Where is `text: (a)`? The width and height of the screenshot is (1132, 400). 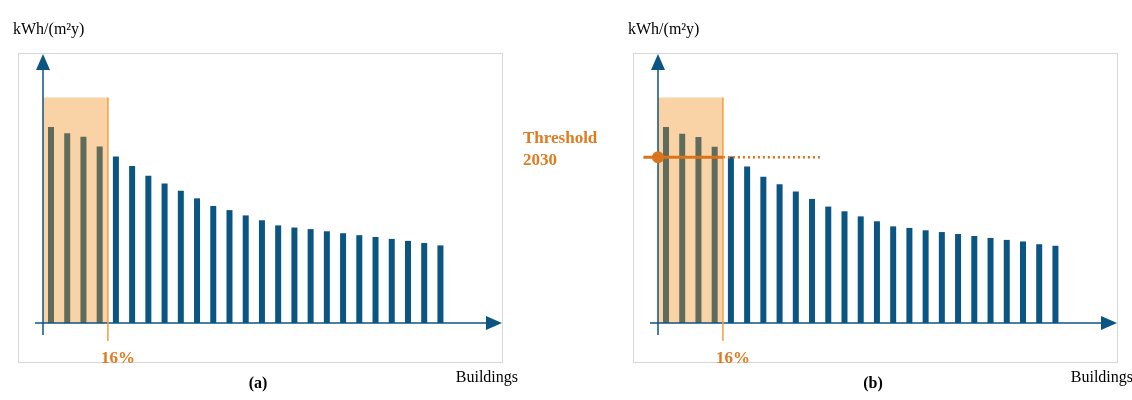
text: (a) is located at coordinates (258, 382).